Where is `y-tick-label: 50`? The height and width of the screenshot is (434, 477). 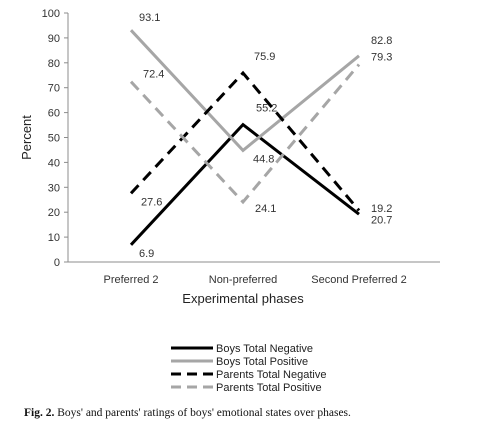 y-tick-label: 50 is located at coordinates (54, 139).